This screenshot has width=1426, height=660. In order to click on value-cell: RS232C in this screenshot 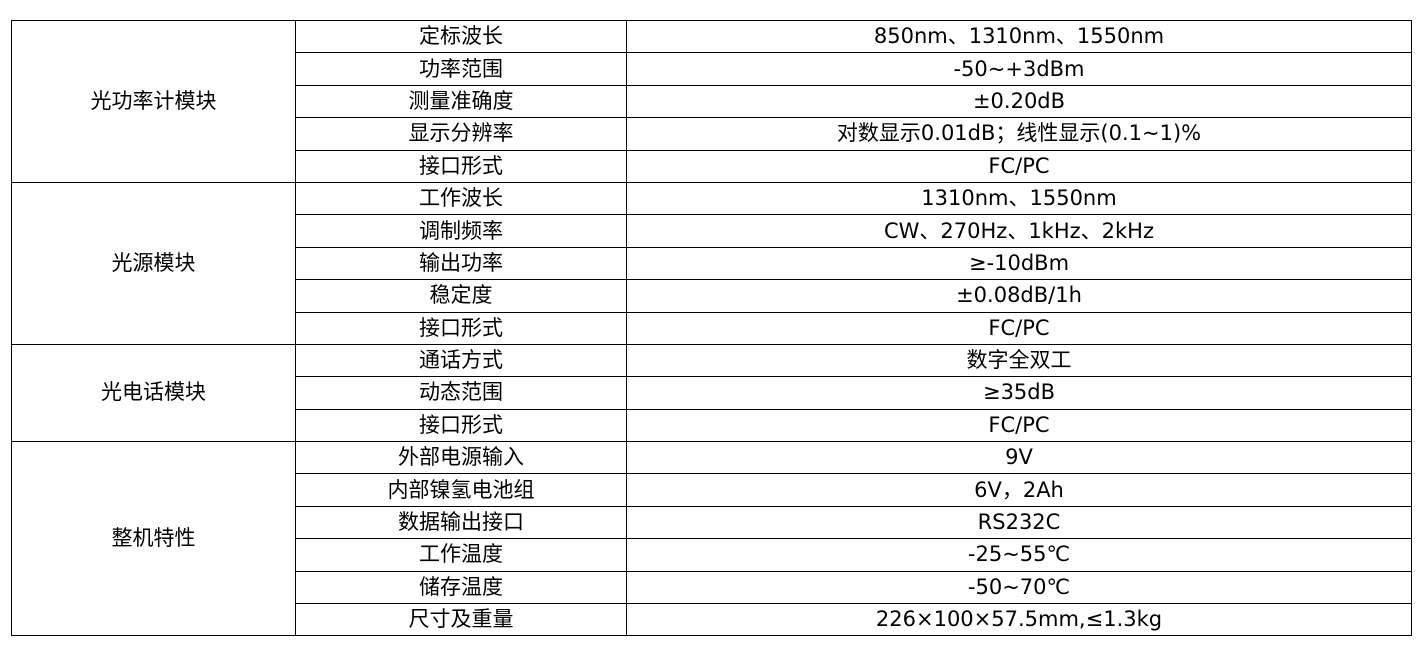, I will do `click(1019, 522)`.